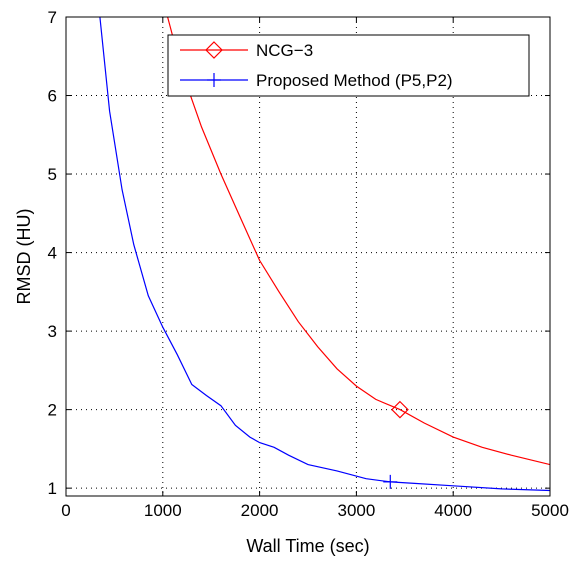 This screenshot has width=578, height=561. I want to click on y-tick-label: 3, so click(52, 331).